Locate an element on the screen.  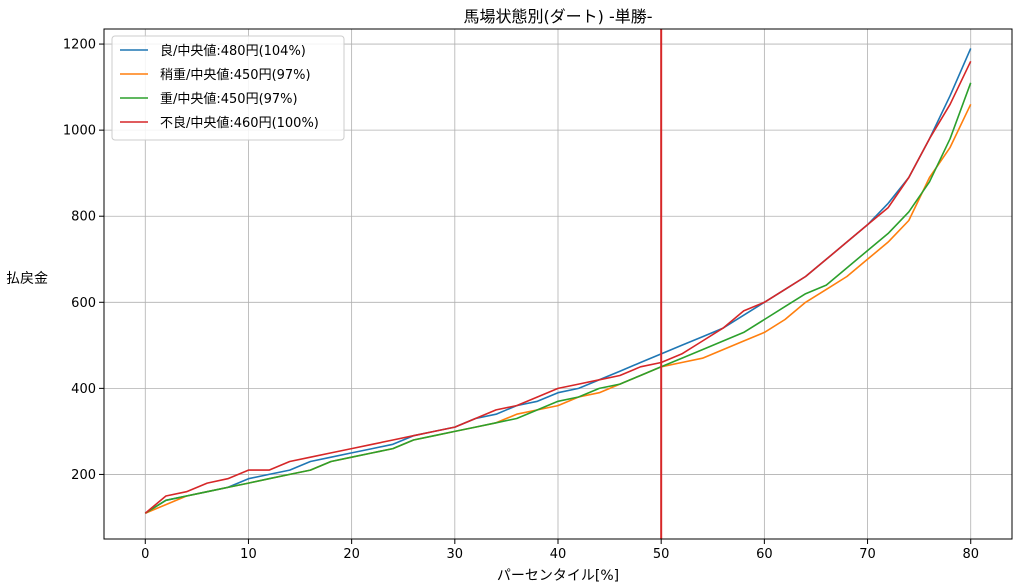
y-tick-label: 800 is located at coordinates (83, 217).